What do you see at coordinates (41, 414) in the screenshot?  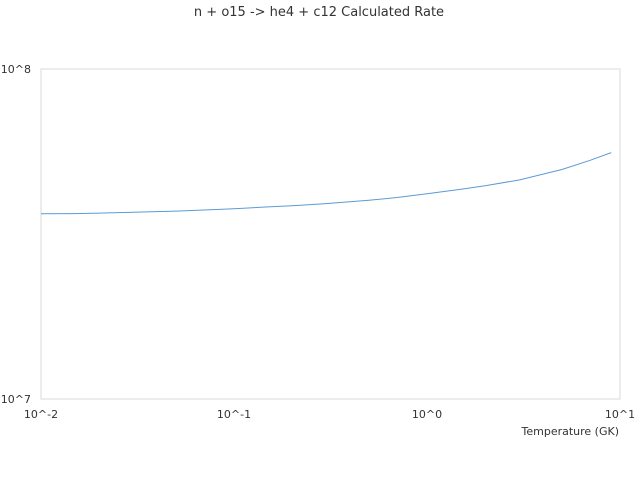 I see `x-tick-label: 10^-2` at bounding box center [41, 414].